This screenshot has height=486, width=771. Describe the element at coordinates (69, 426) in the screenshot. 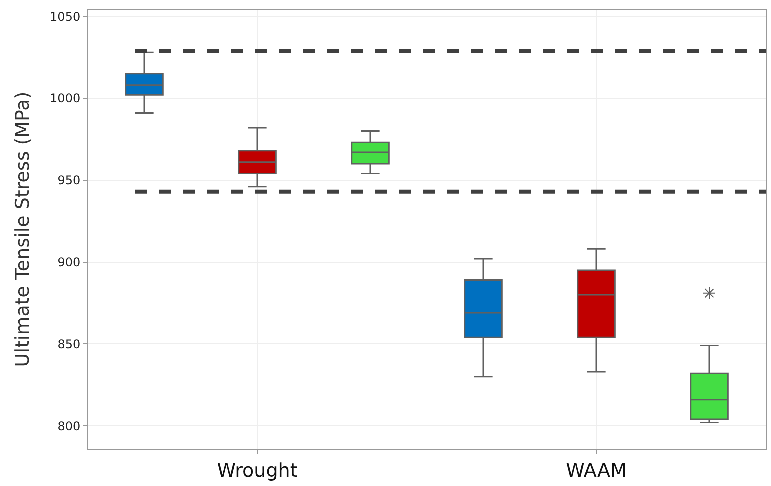

I see `y-tick-label: 800` at that location.